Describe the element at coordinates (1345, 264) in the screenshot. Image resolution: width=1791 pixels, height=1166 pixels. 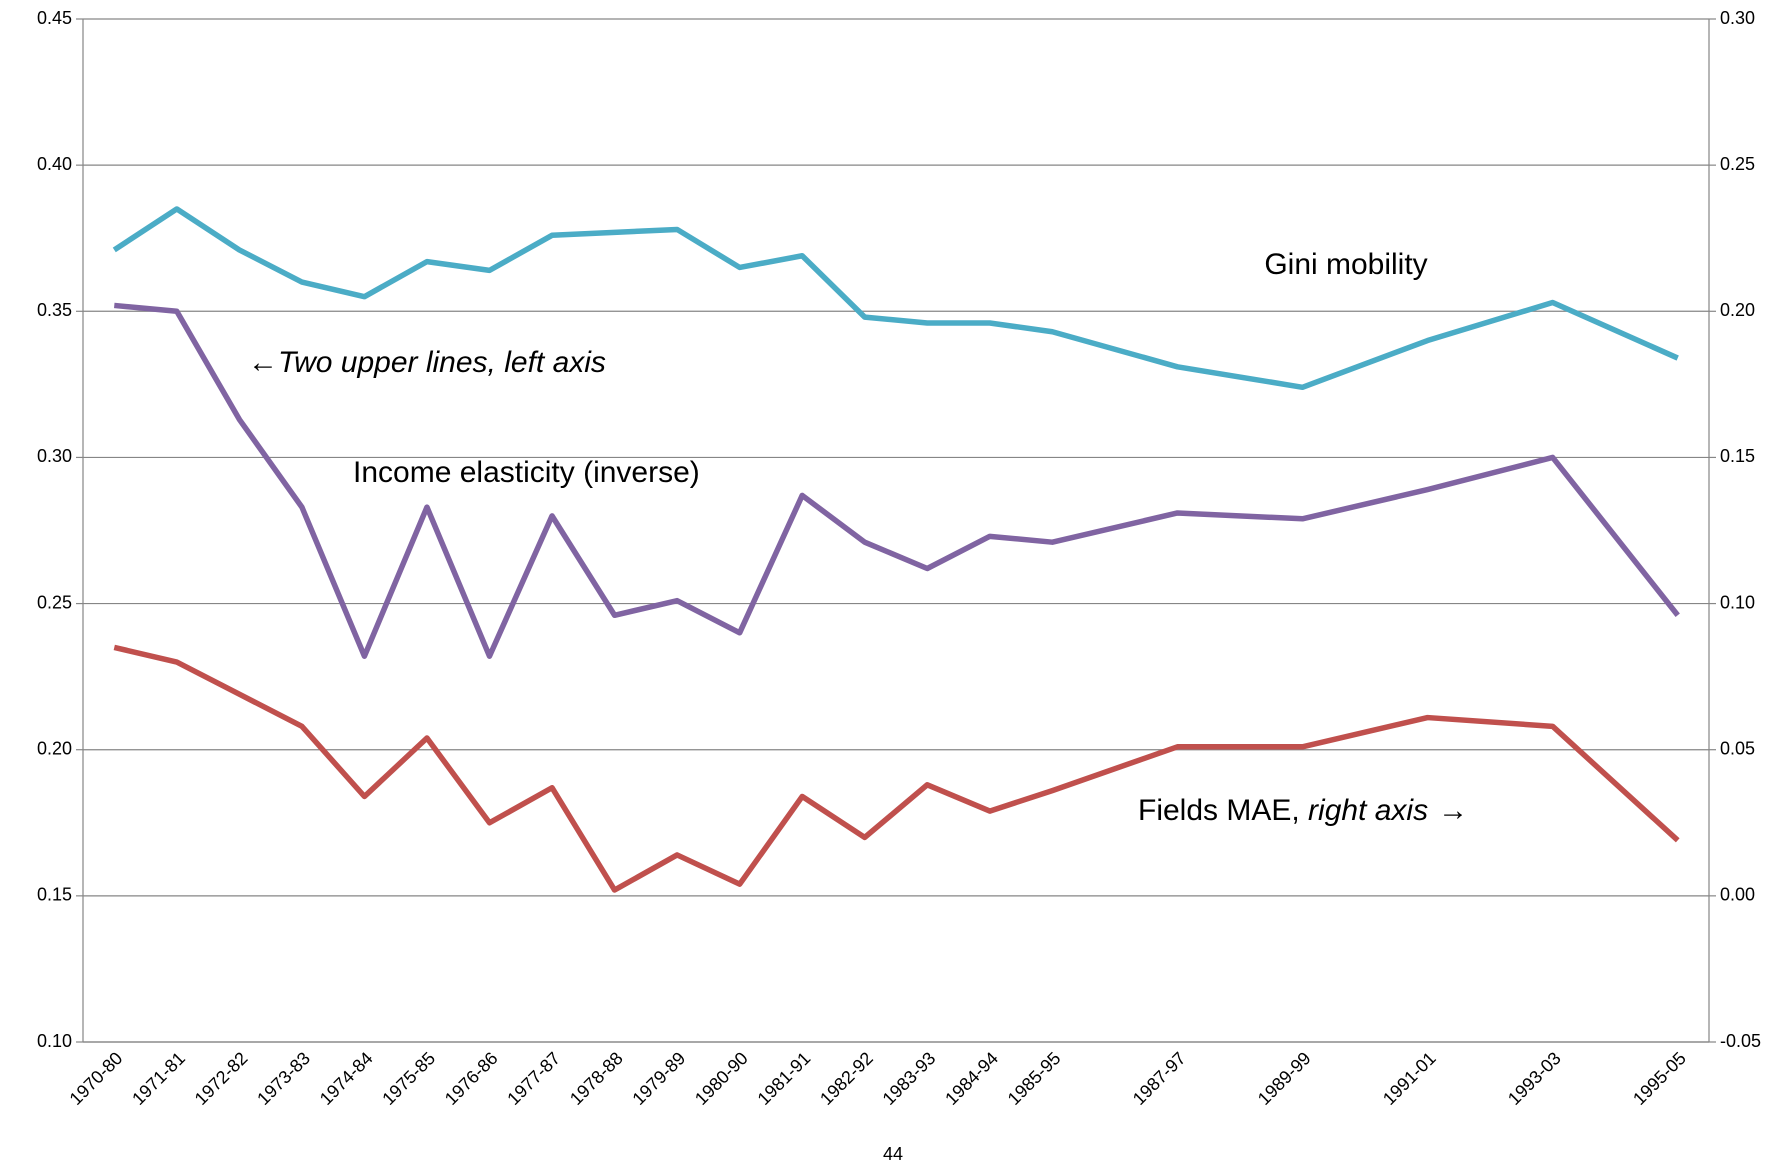
I see `annotation: Gini mobility` at that location.